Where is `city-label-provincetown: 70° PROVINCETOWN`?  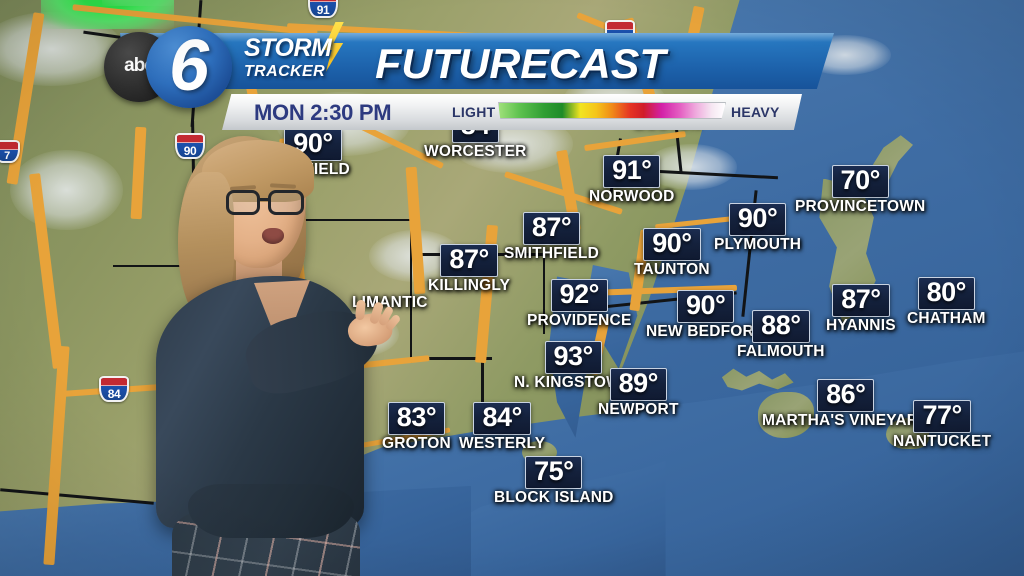 city-label-provincetown: 70° PROVINCETOWN is located at coordinates (860, 190).